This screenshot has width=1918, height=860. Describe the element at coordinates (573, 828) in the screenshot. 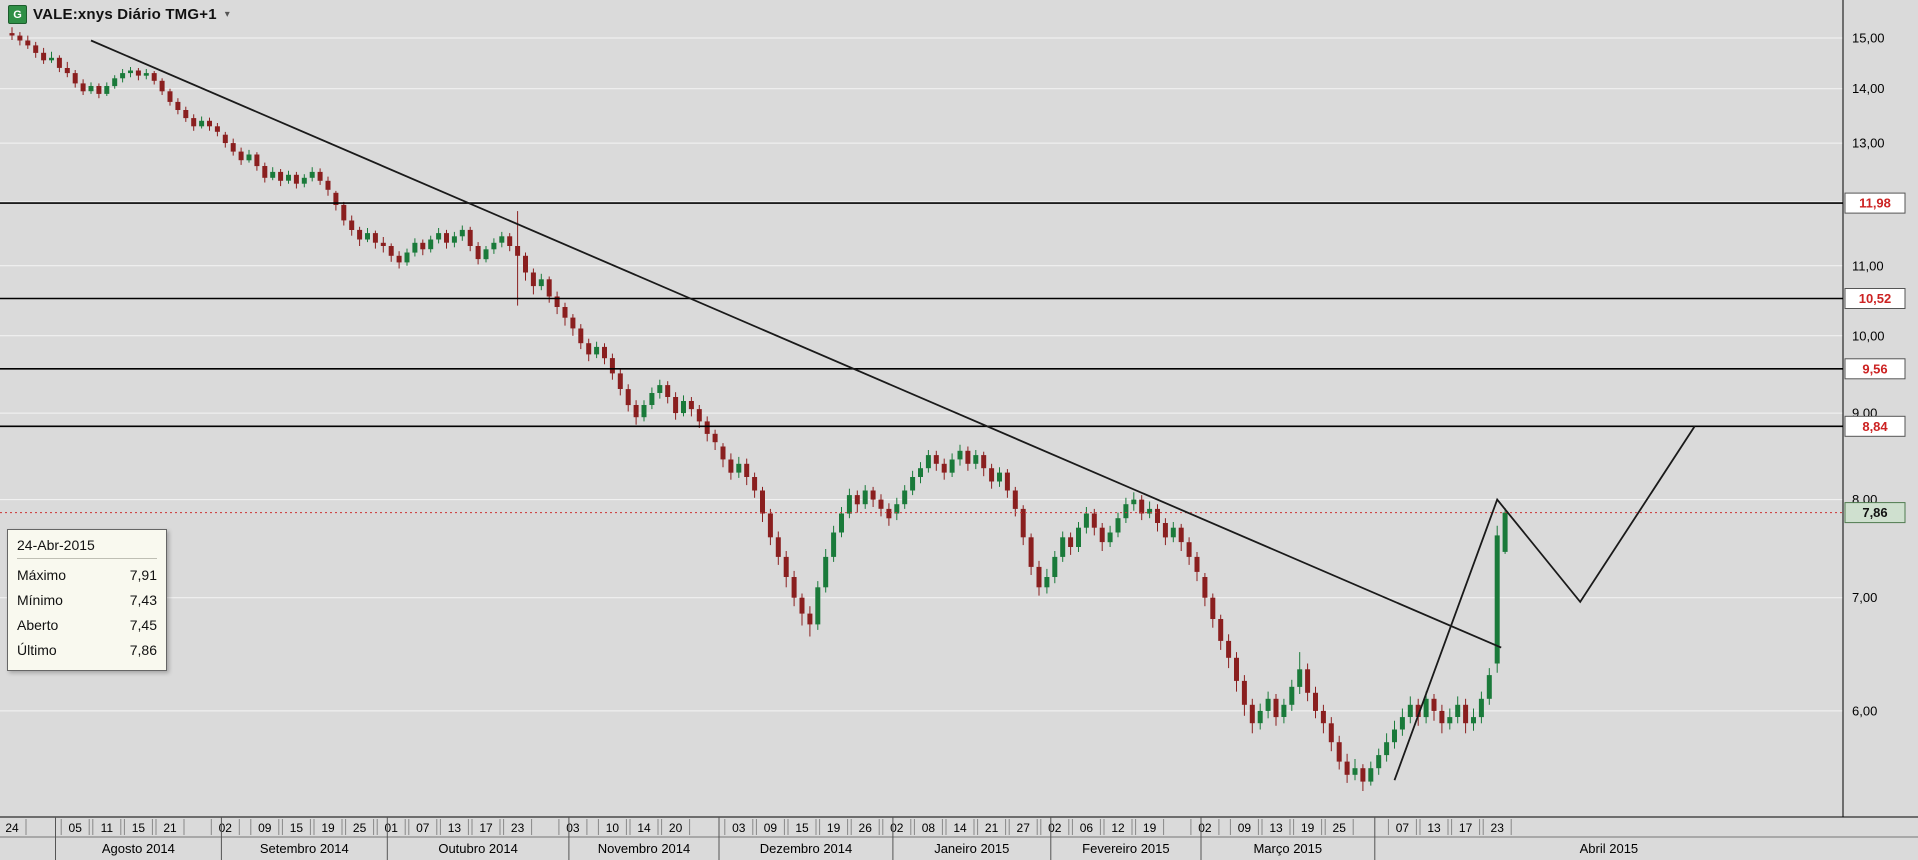

I see `x-axis-day-label: 03` at that location.